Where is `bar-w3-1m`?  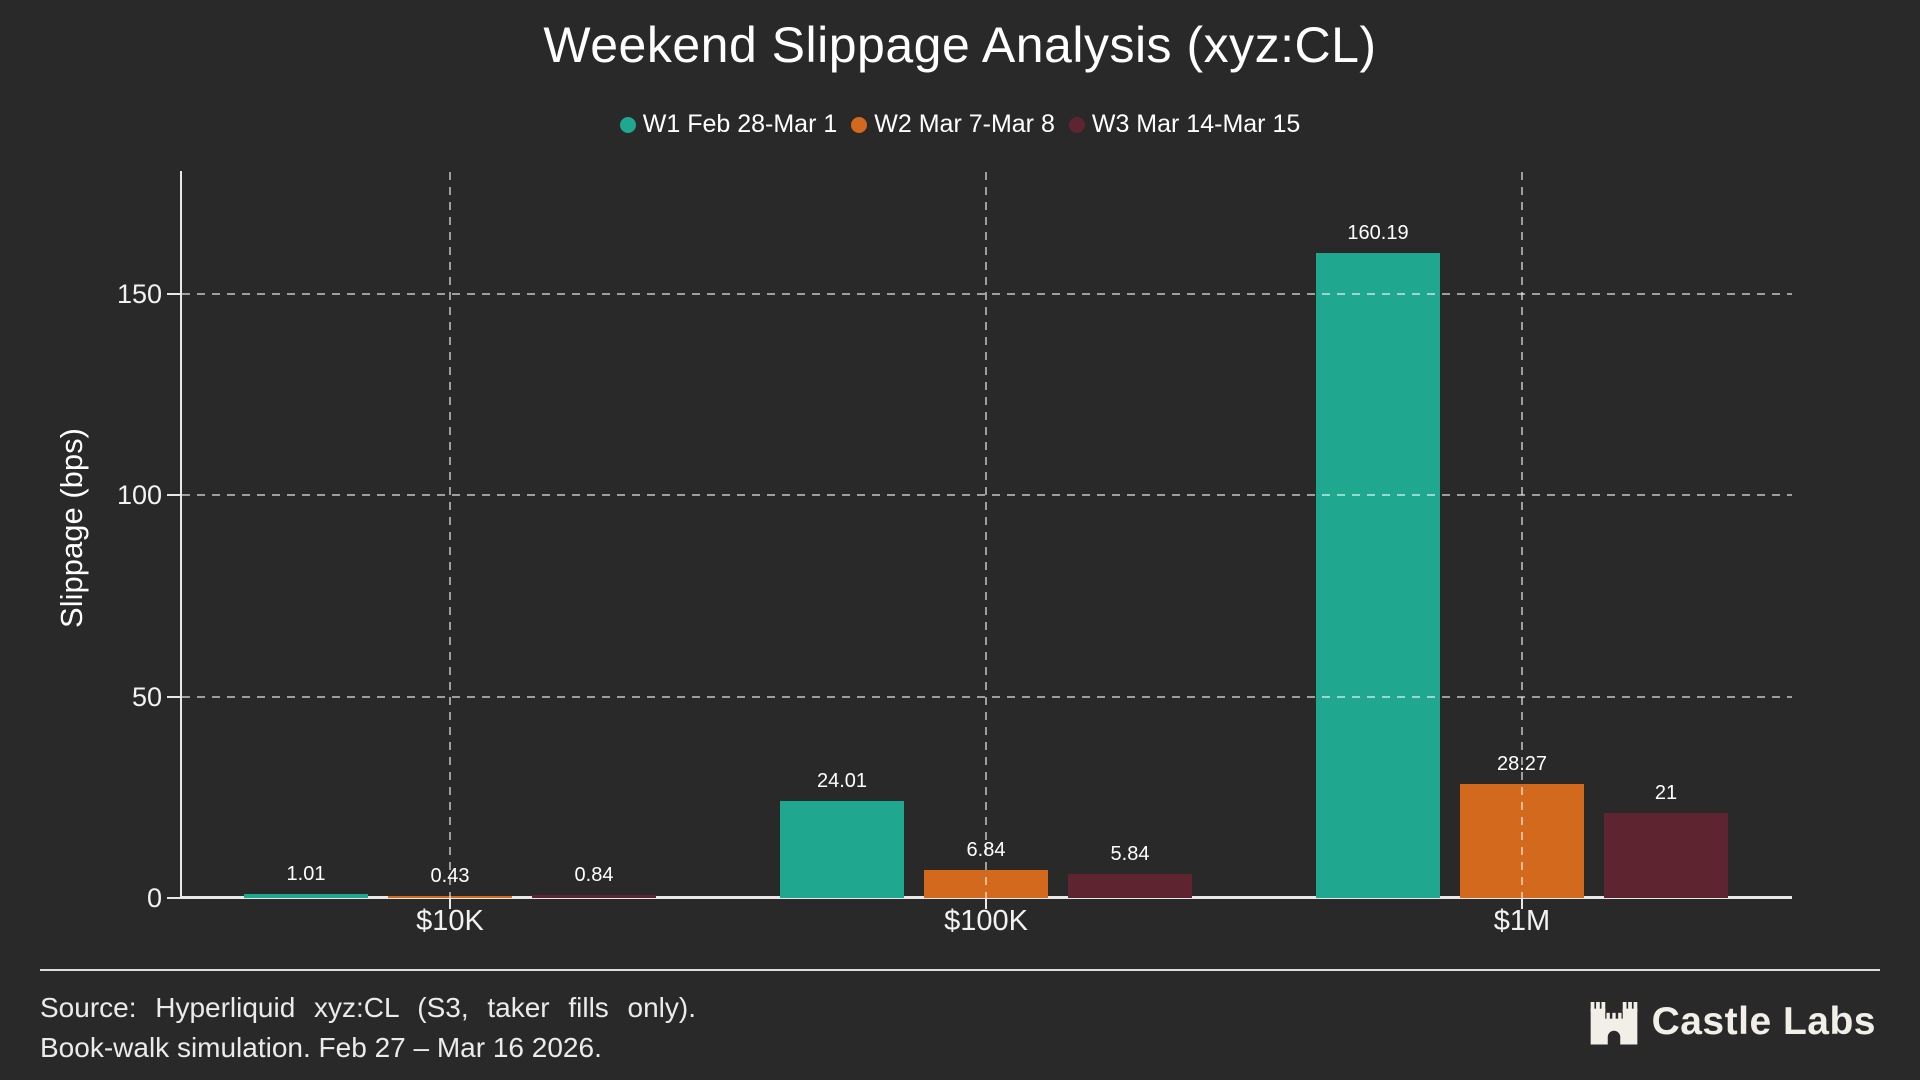
bar-w3-1m is located at coordinates (1666, 855).